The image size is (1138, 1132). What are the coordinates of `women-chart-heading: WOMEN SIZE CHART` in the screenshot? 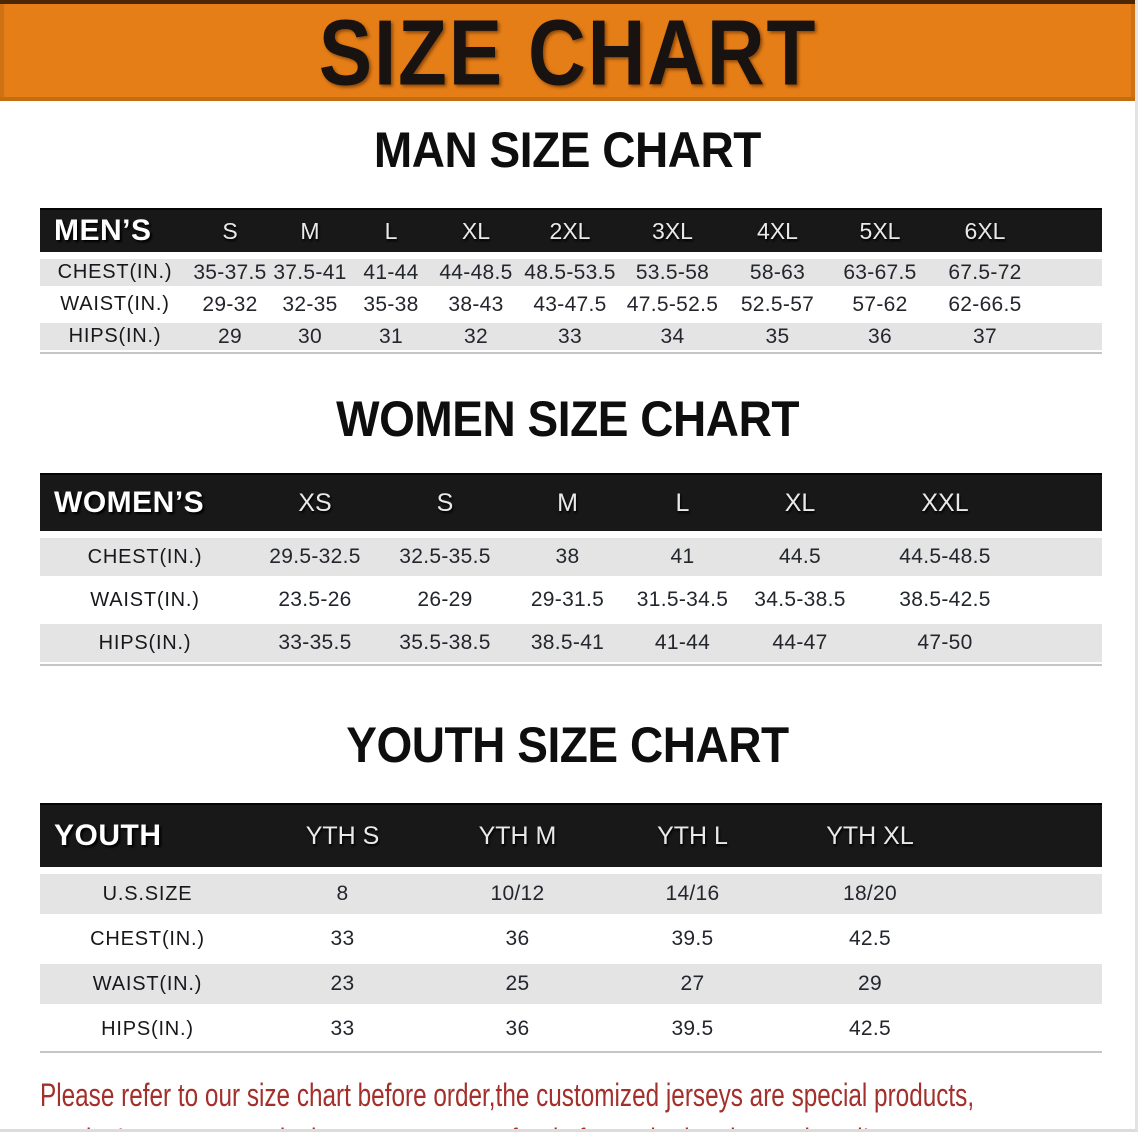 It's located at (567, 423).